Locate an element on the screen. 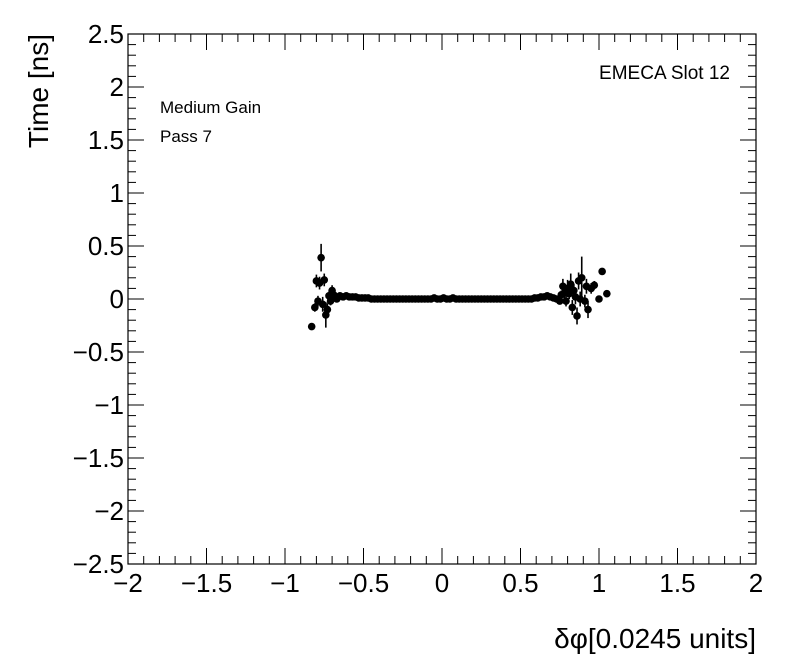 The height and width of the screenshot is (672, 796). y-tick-label: 0.5 is located at coordinates (106, 246).